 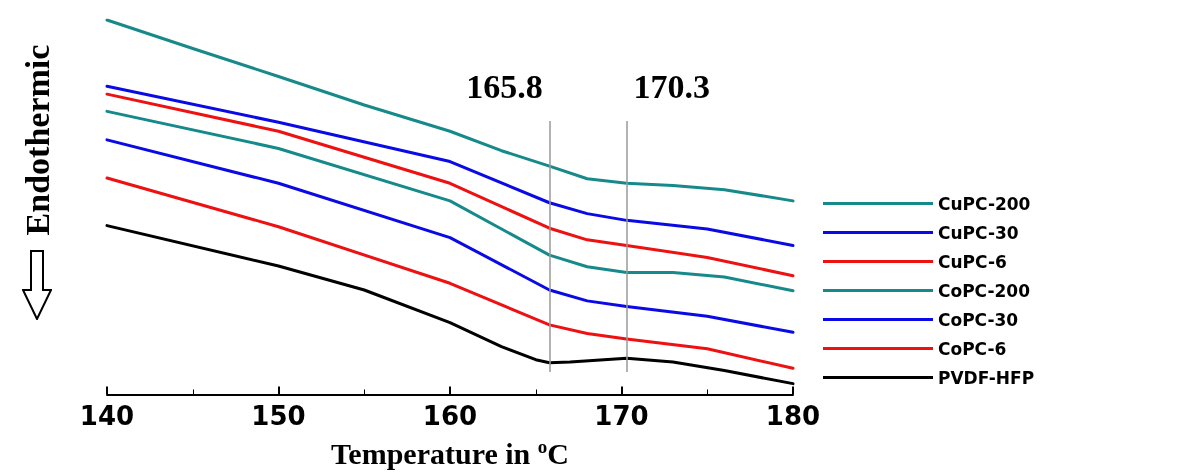 What do you see at coordinates (972, 261) in the screenshot?
I see `text: CuPC-6` at bounding box center [972, 261].